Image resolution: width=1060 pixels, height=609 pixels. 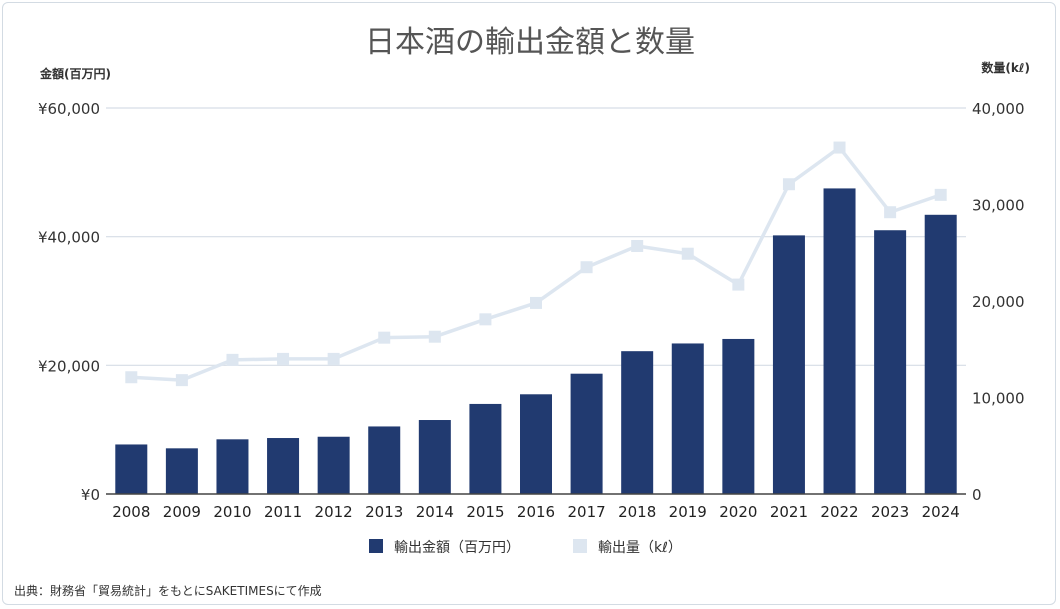 I want to click on x-tick-label: 2020, so click(x=738, y=512).